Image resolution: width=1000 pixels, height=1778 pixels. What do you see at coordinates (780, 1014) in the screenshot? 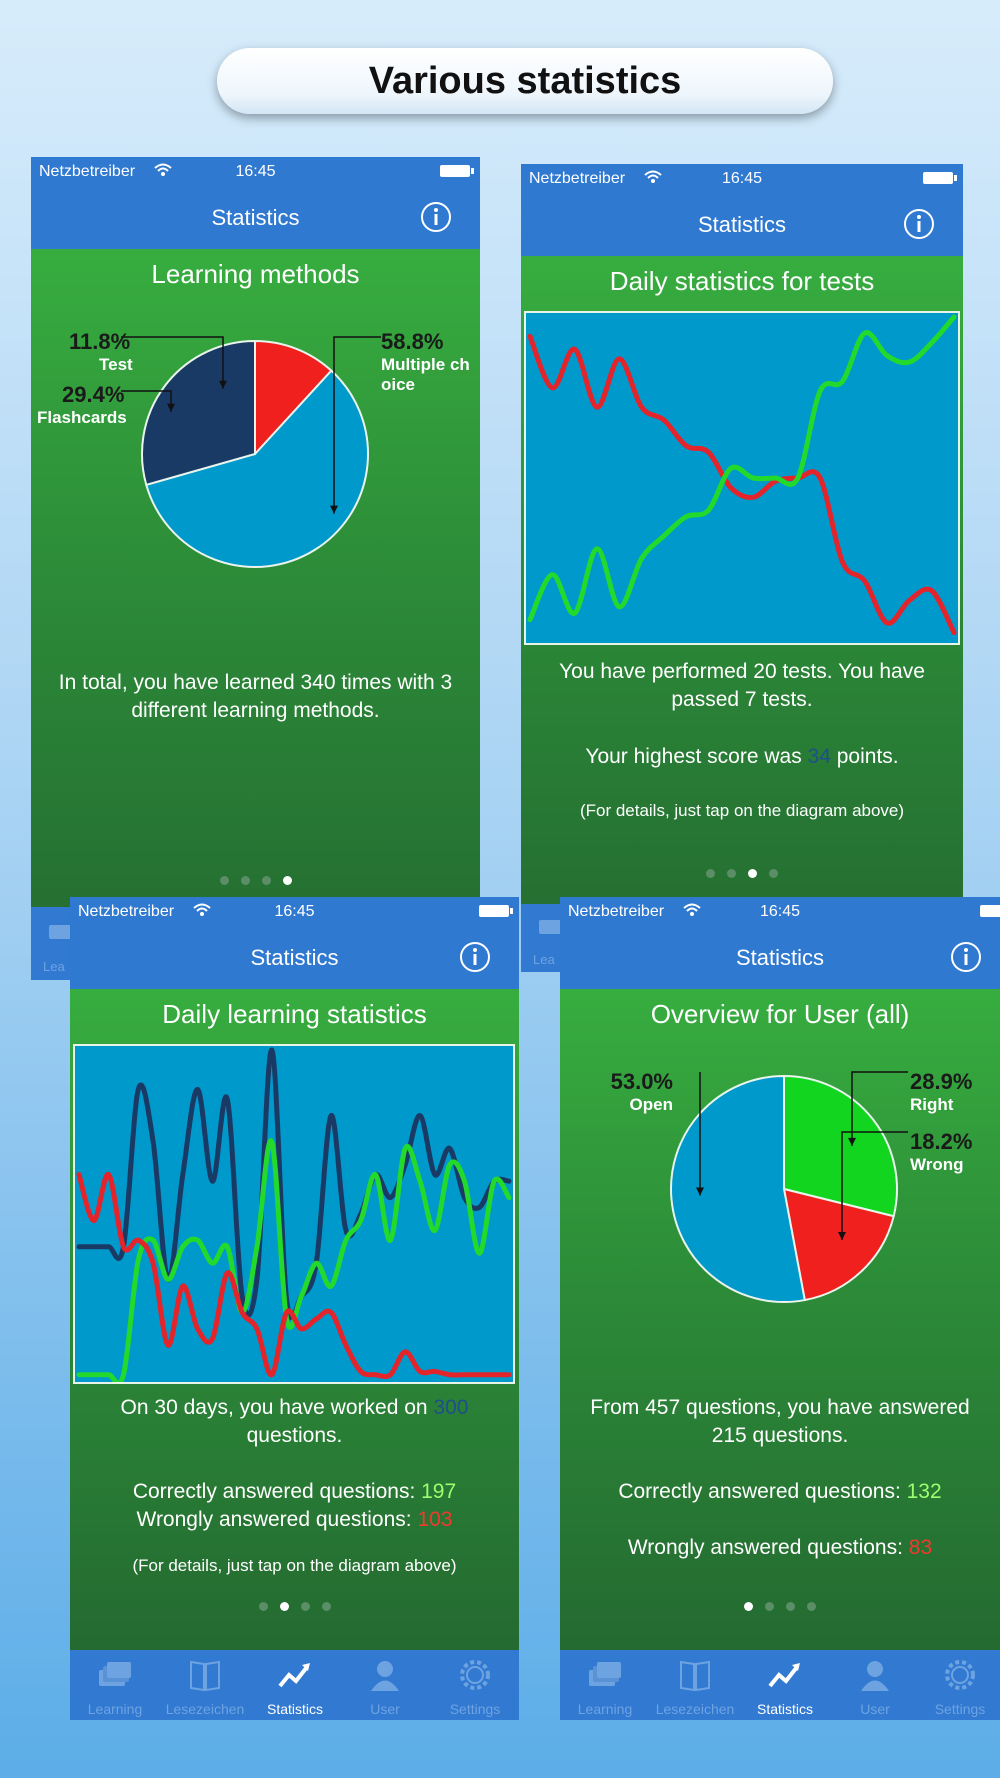
I see `section-heading: Overview for User (all)` at bounding box center [780, 1014].